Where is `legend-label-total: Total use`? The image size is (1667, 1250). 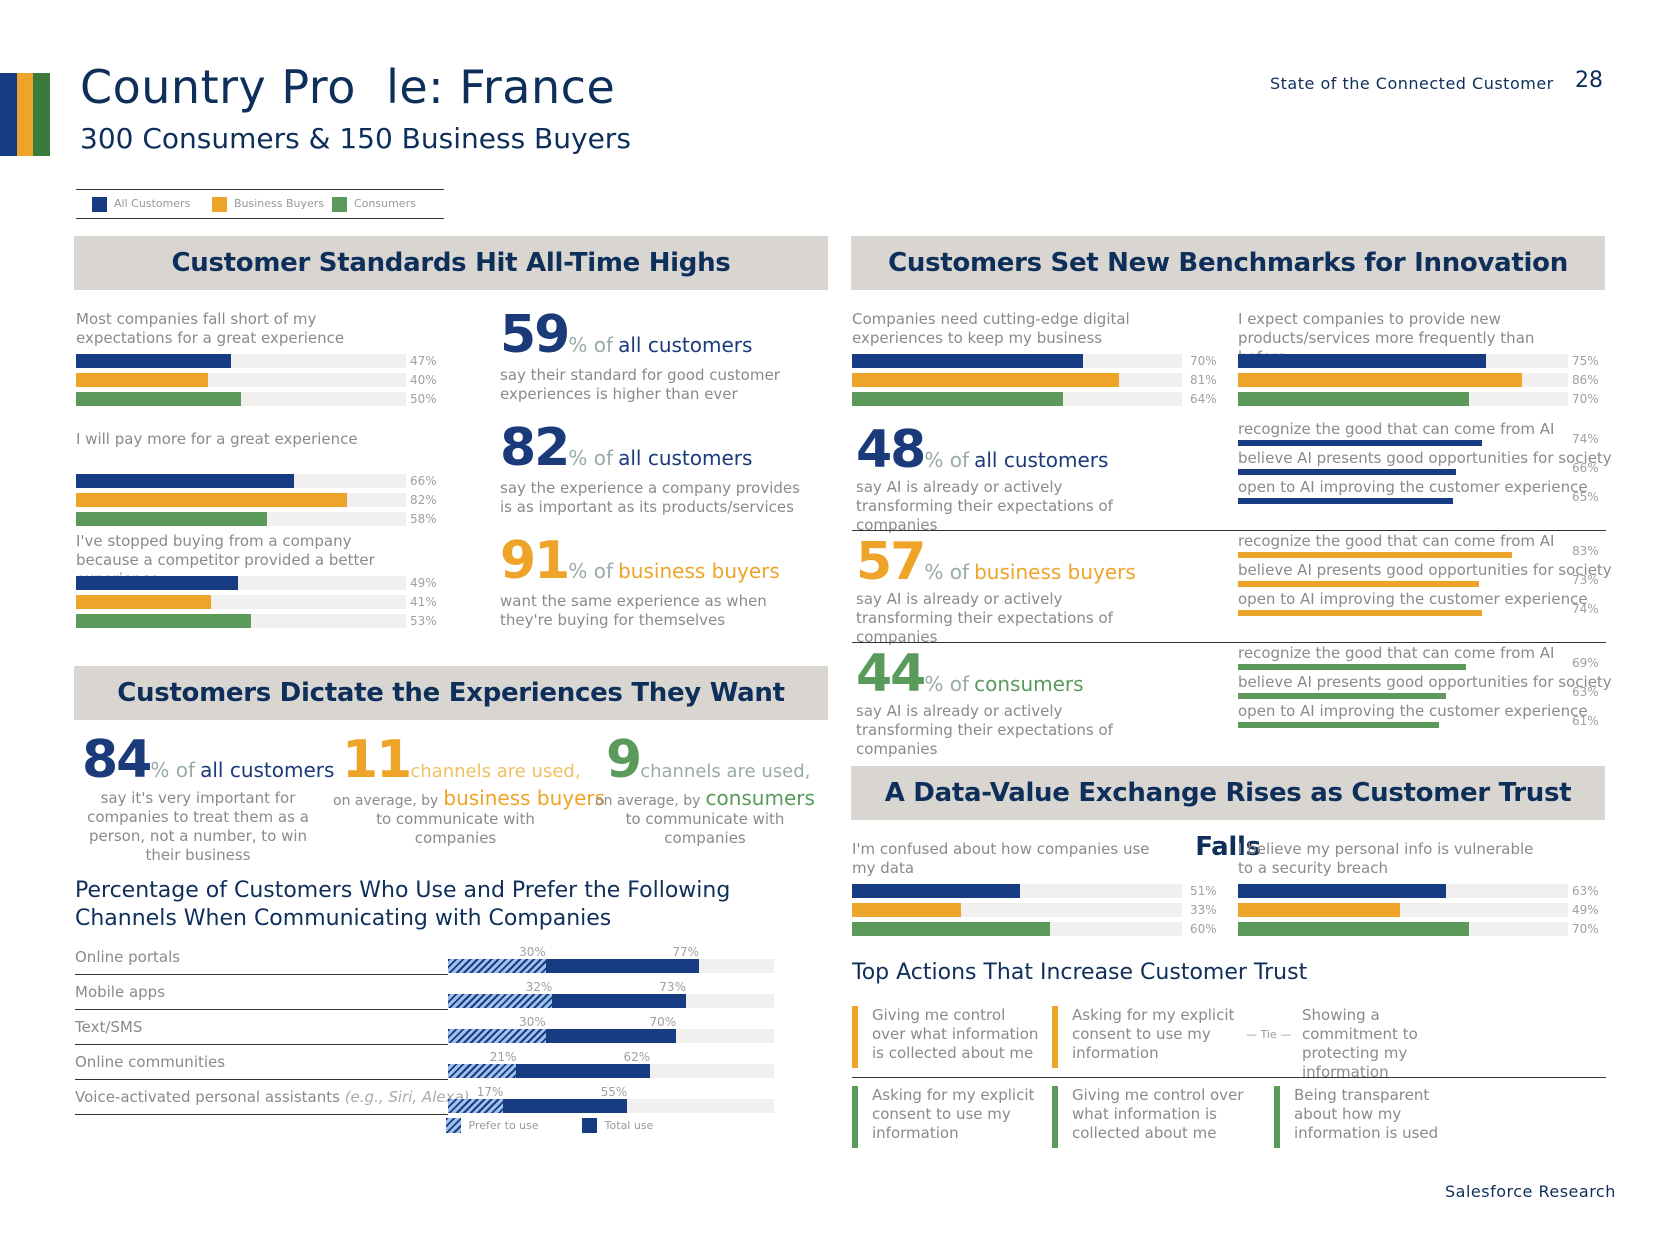 legend-label-total: Total use is located at coordinates (629, 1125).